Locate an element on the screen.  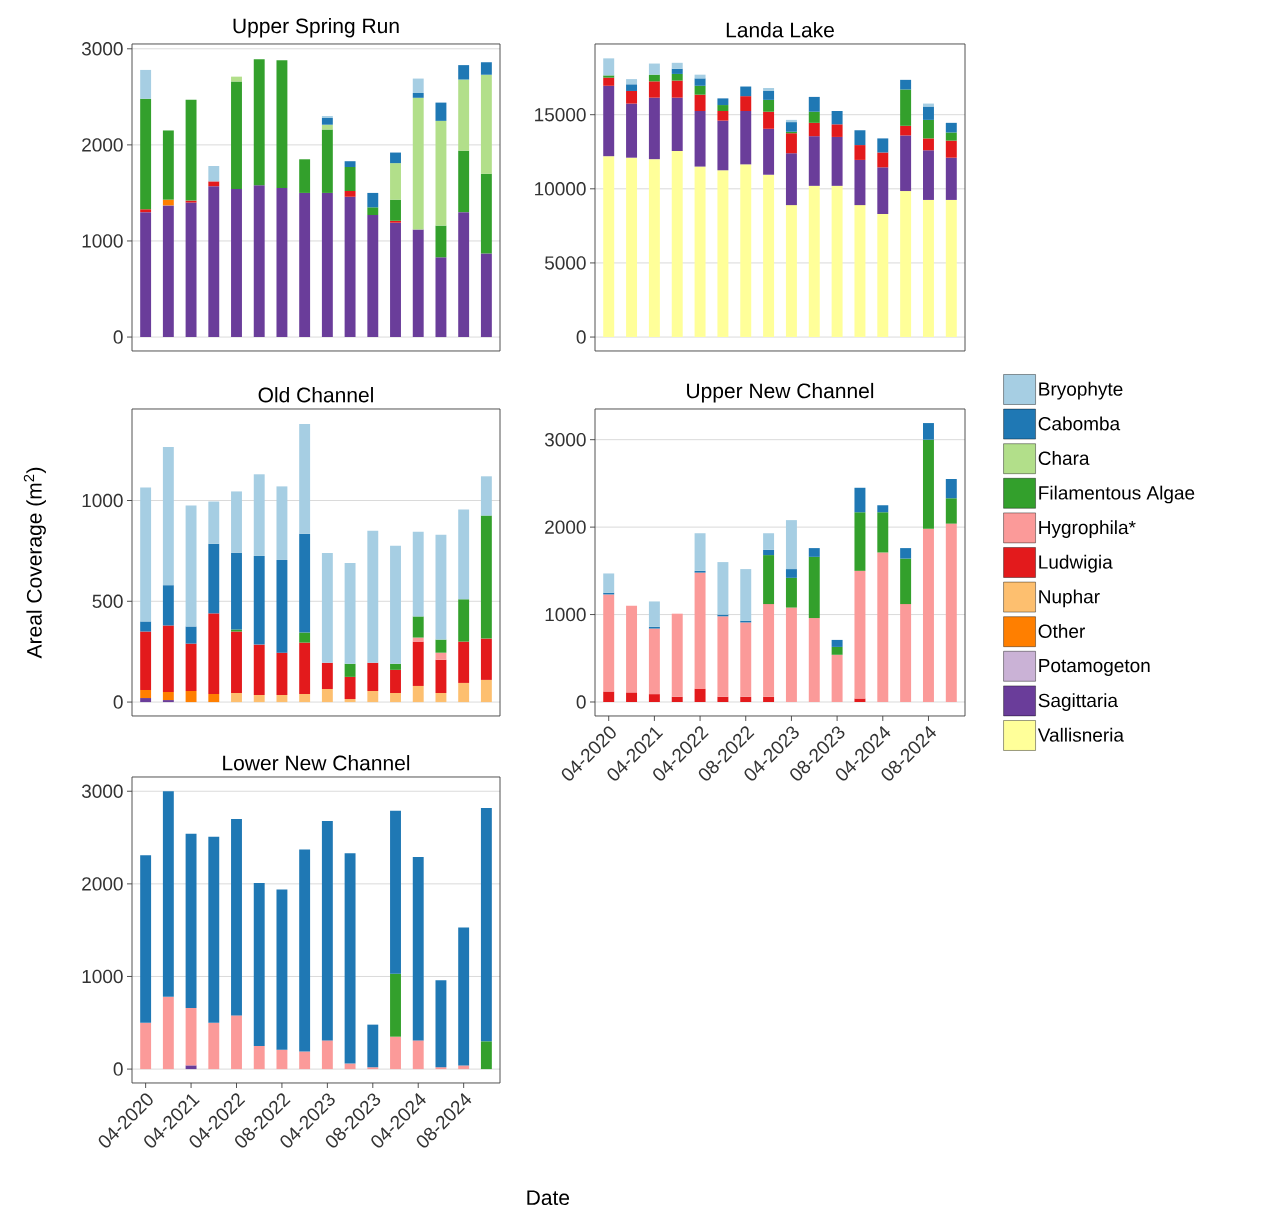
legend-label: Ludwigia is located at coordinates (1076, 563).